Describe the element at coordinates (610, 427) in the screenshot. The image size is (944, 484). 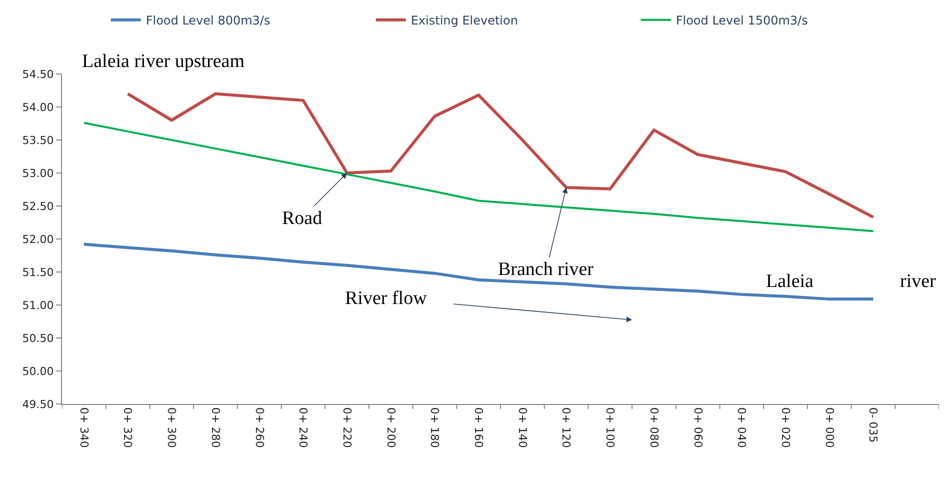
I see `x-tick-label: 0+ 100` at that location.